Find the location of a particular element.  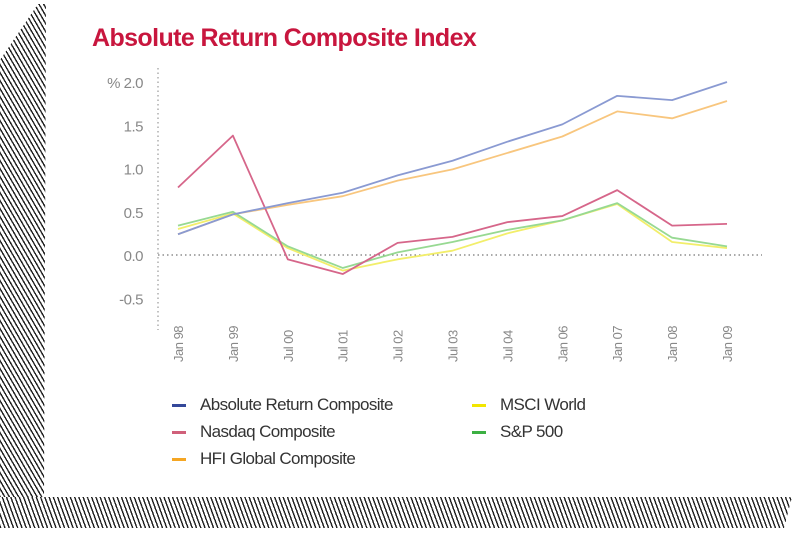

x-tick-label: Jan 08 is located at coordinates (672, 344).